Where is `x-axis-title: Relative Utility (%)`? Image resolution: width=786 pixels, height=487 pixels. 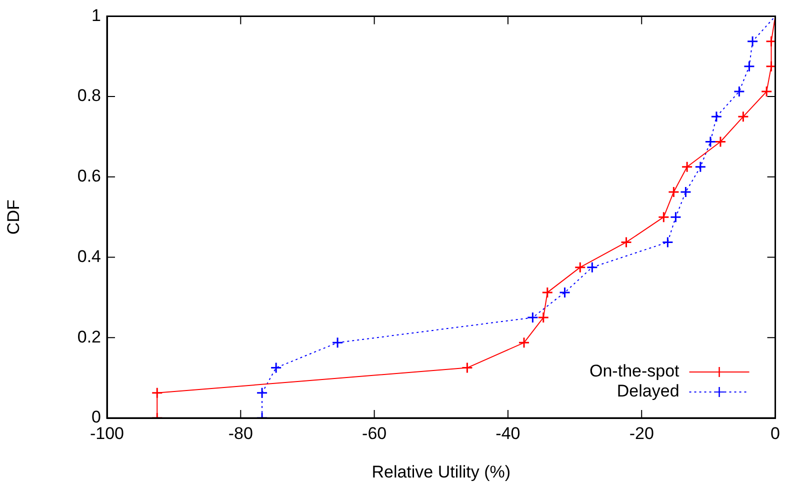
x-axis-title: Relative Utility (%) is located at coordinates (441, 472).